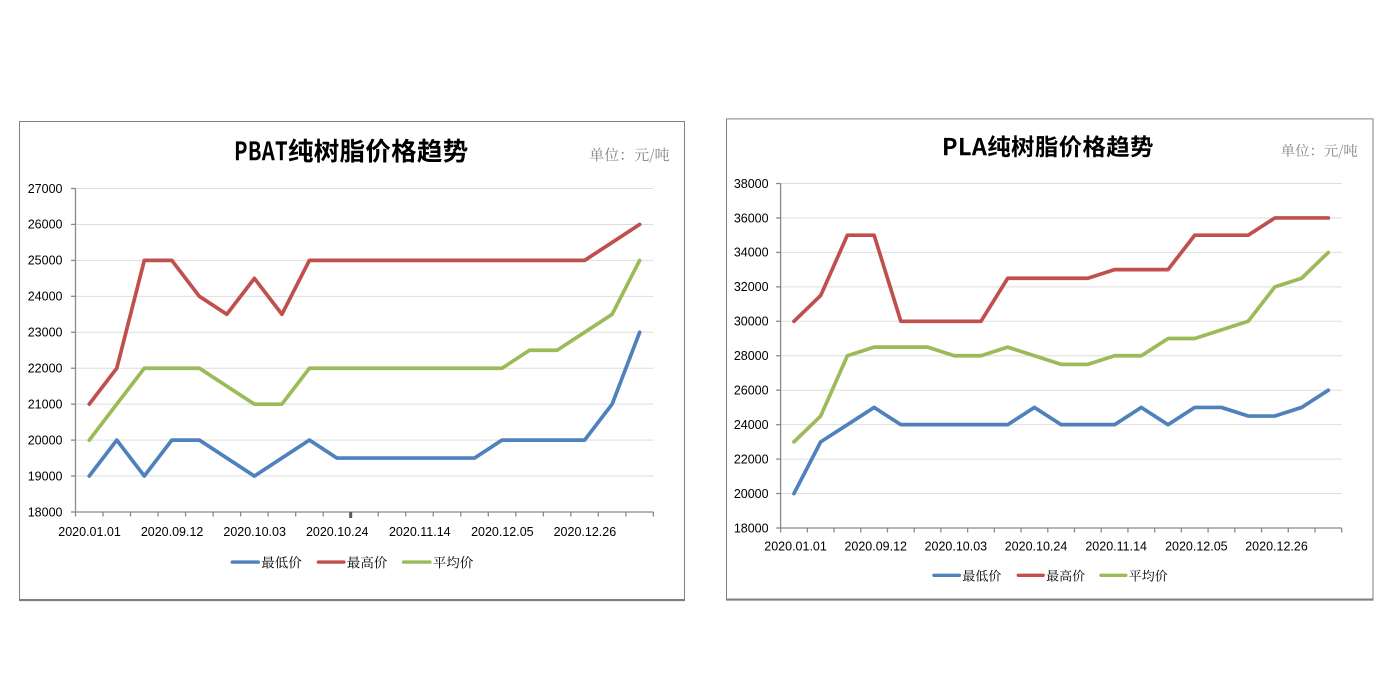  Describe the element at coordinates (45, 261) in the screenshot. I see `svg-text: 25000` at that location.